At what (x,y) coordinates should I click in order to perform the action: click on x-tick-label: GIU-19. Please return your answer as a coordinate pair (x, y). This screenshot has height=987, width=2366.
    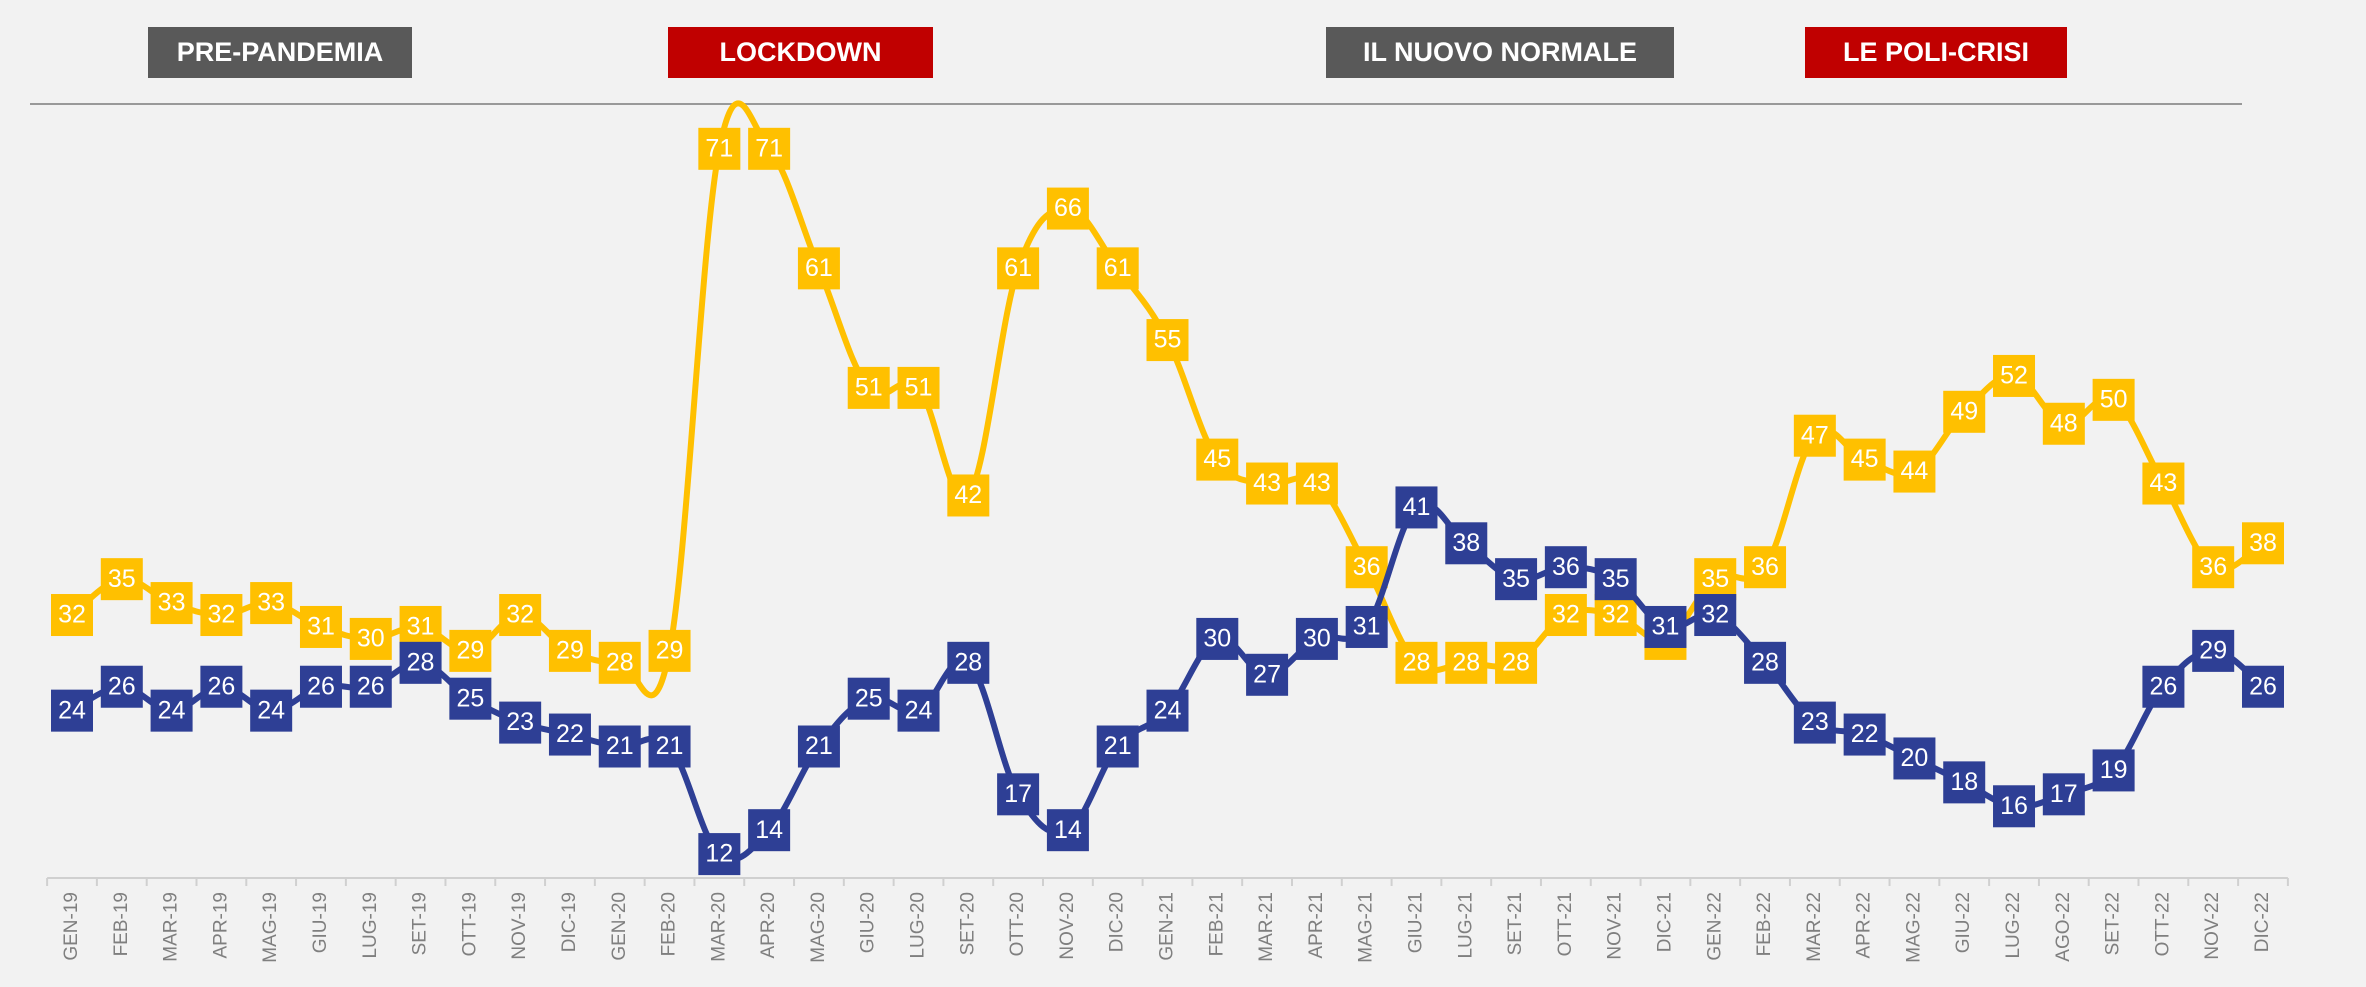
    Looking at the image, I should click on (320, 922).